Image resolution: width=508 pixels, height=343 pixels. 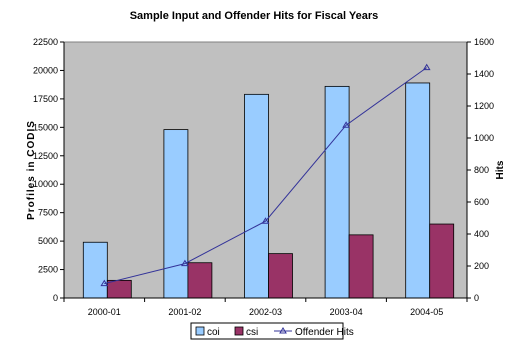 What do you see at coordinates (476, 298) in the screenshot?
I see `y2-tick-label: 0` at bounding box center [476, 298].